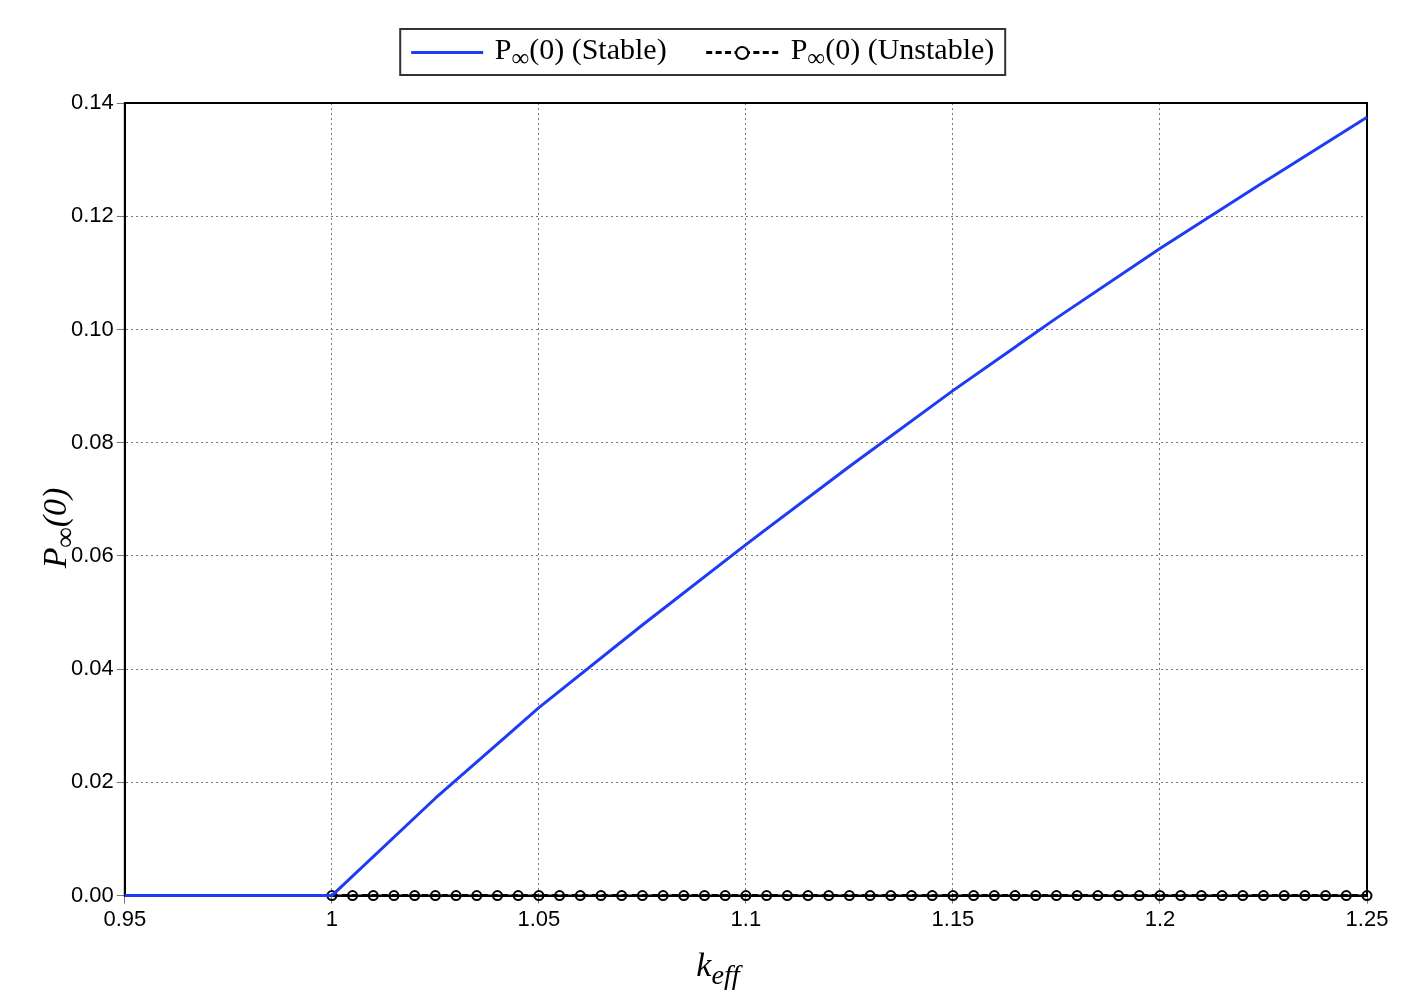  I want to click on x-tick-label: 1.15, so click(953, 918).